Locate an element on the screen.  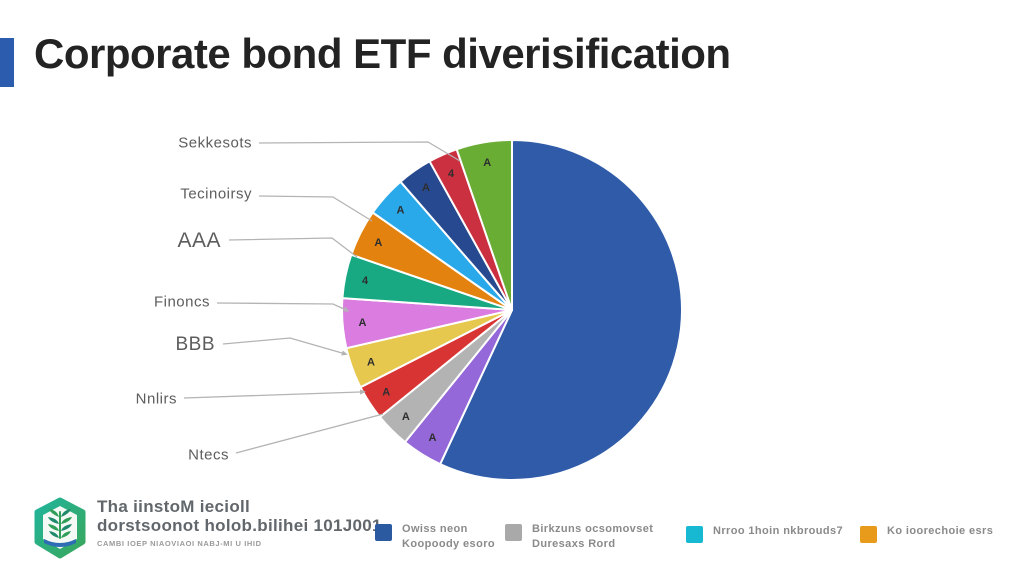
callout-label-tecinoirsy: Tecinoirsy is located at coordinates (216, 194).